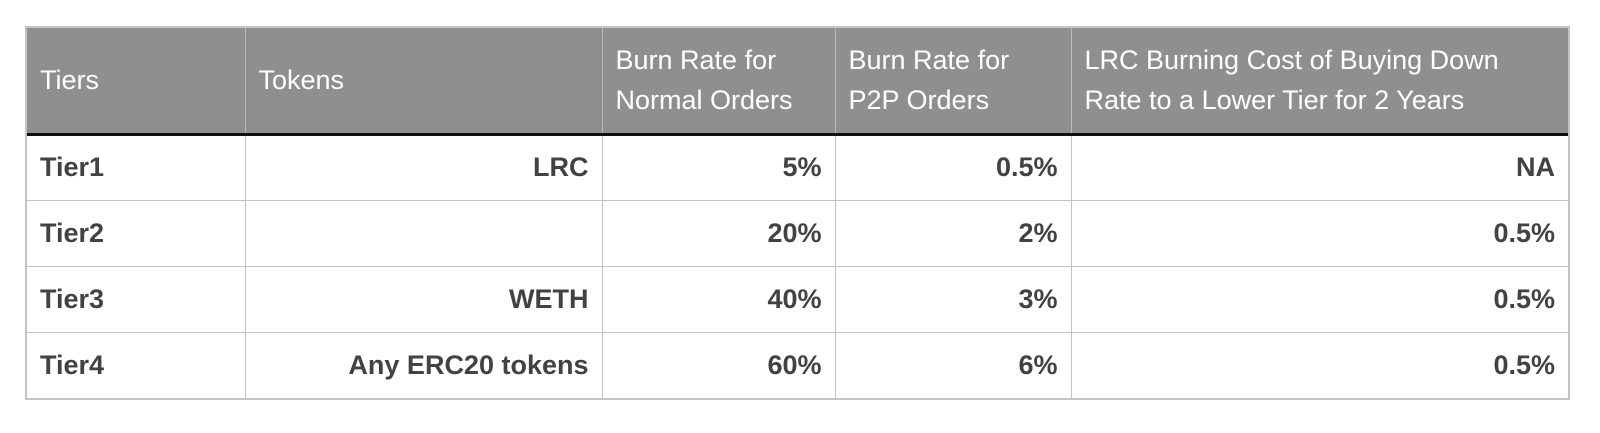 This screenshot has width=1600, height=433. Describe the element at coordinates (423, 364) in the screenshot. I see `cell-tokens: Any ERC20 tokens` at that location.